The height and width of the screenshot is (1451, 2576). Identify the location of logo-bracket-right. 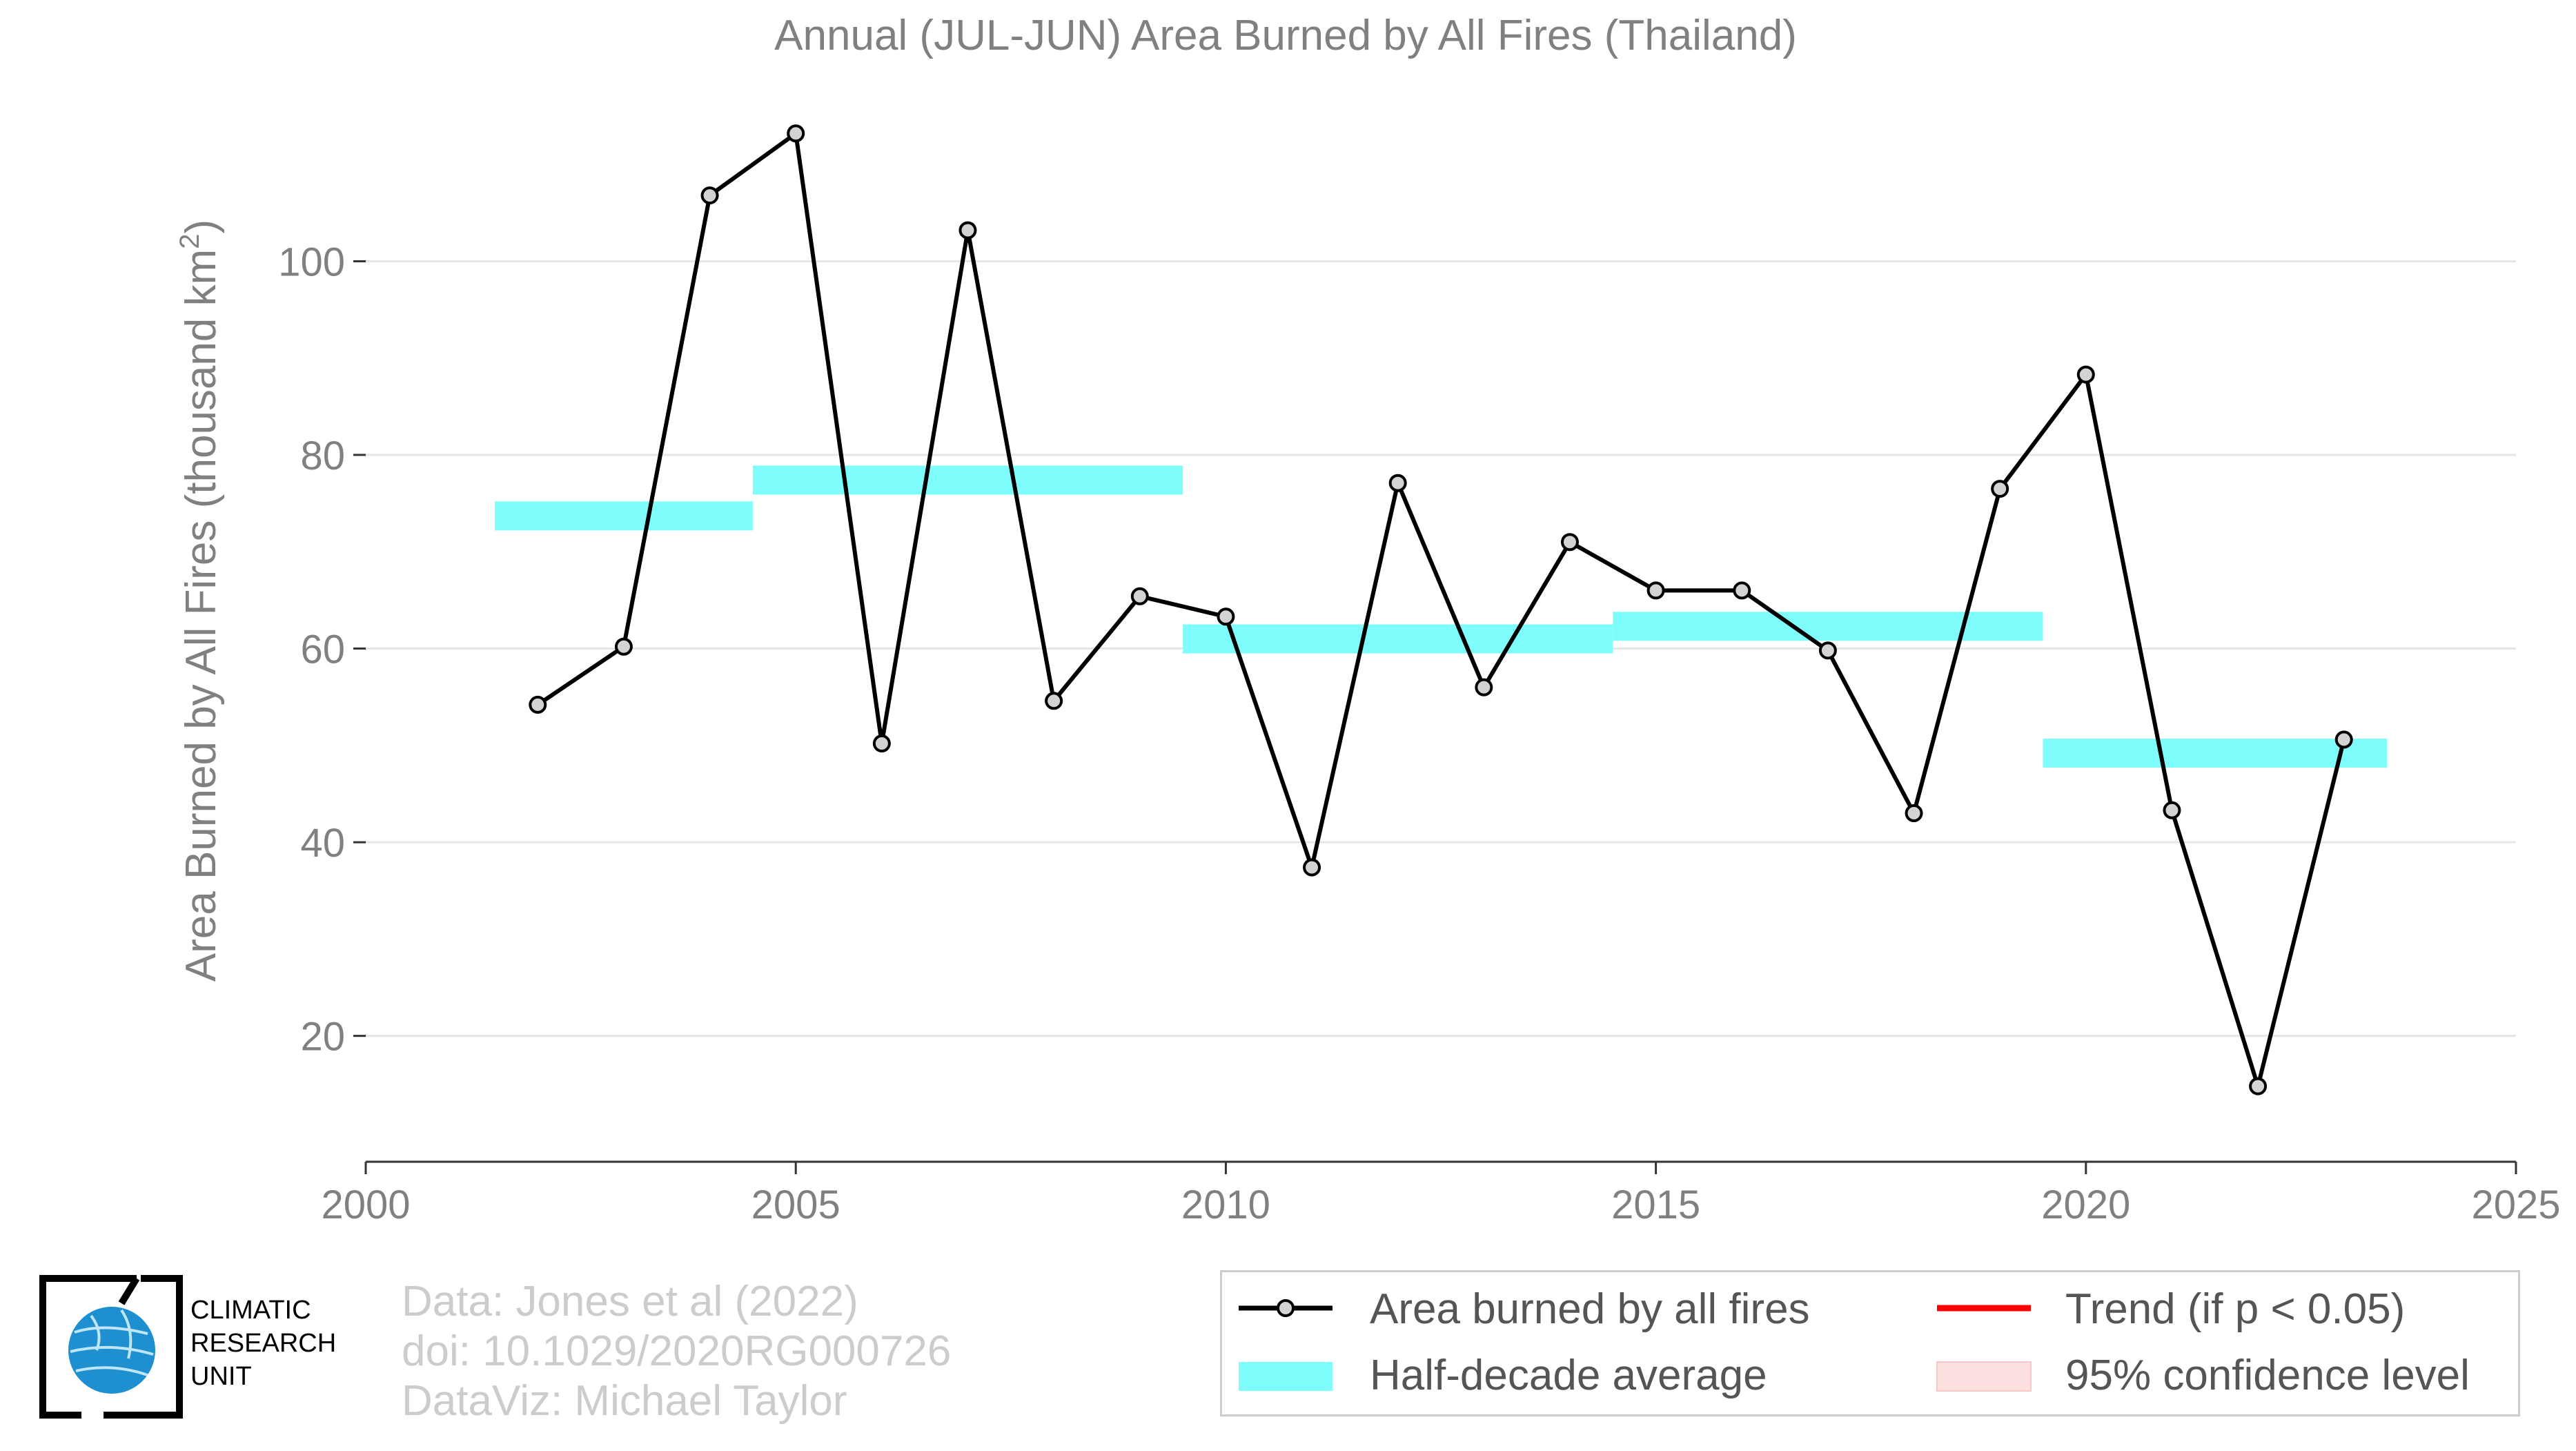
(143, 1347).